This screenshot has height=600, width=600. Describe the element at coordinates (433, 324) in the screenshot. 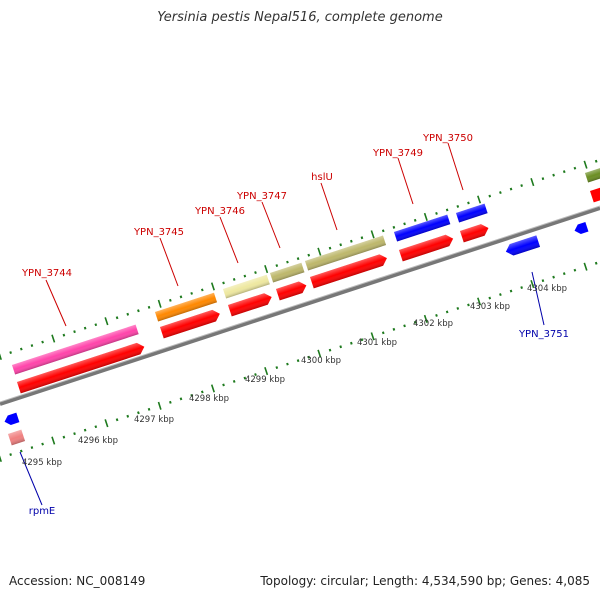

I see `scale-label-4302: 4302 kbp` at that location.